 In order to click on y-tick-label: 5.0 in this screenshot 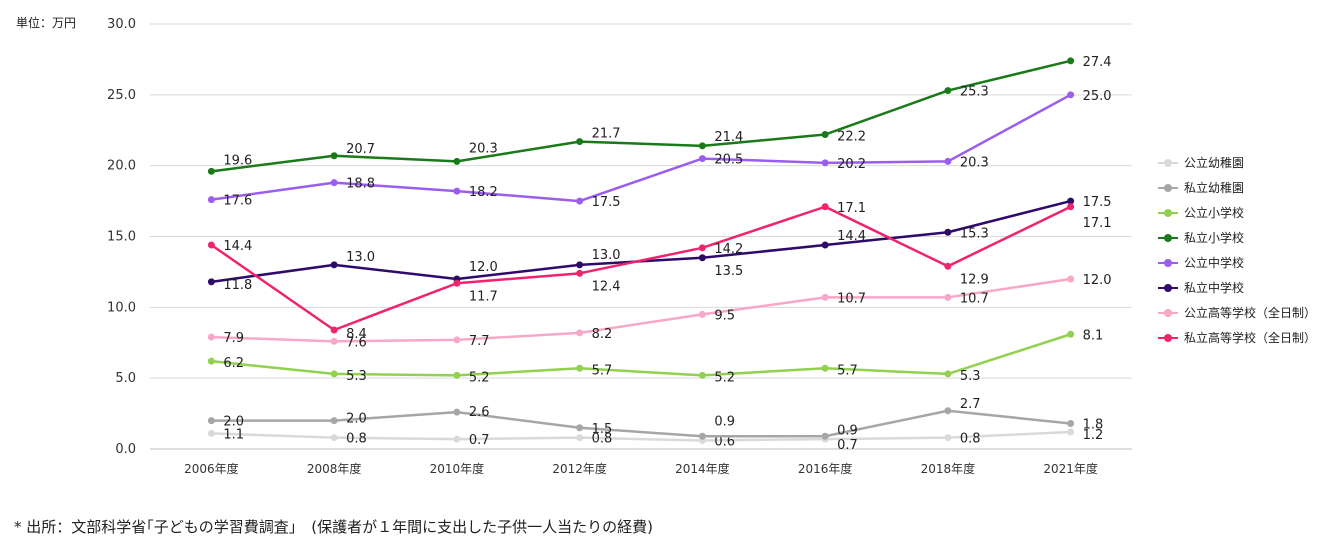, I will do `click(125, 378)`.